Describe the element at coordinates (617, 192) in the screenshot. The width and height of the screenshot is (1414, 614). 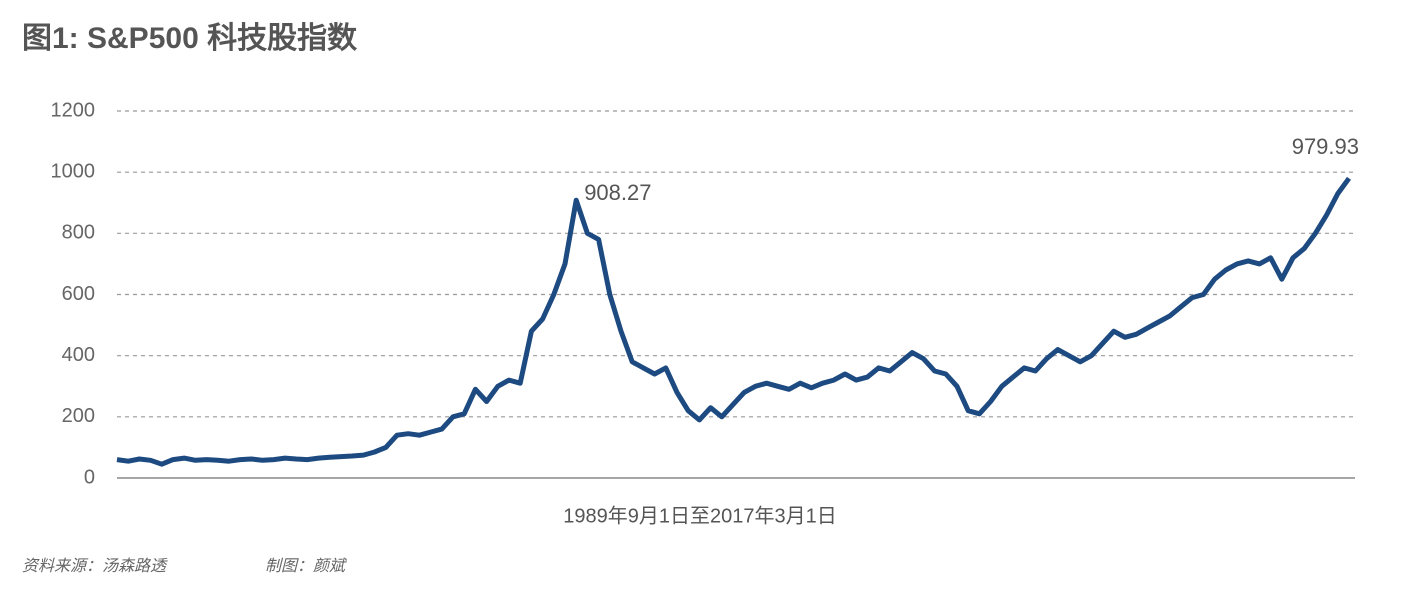
I see `annotation: 908.27` at that location.